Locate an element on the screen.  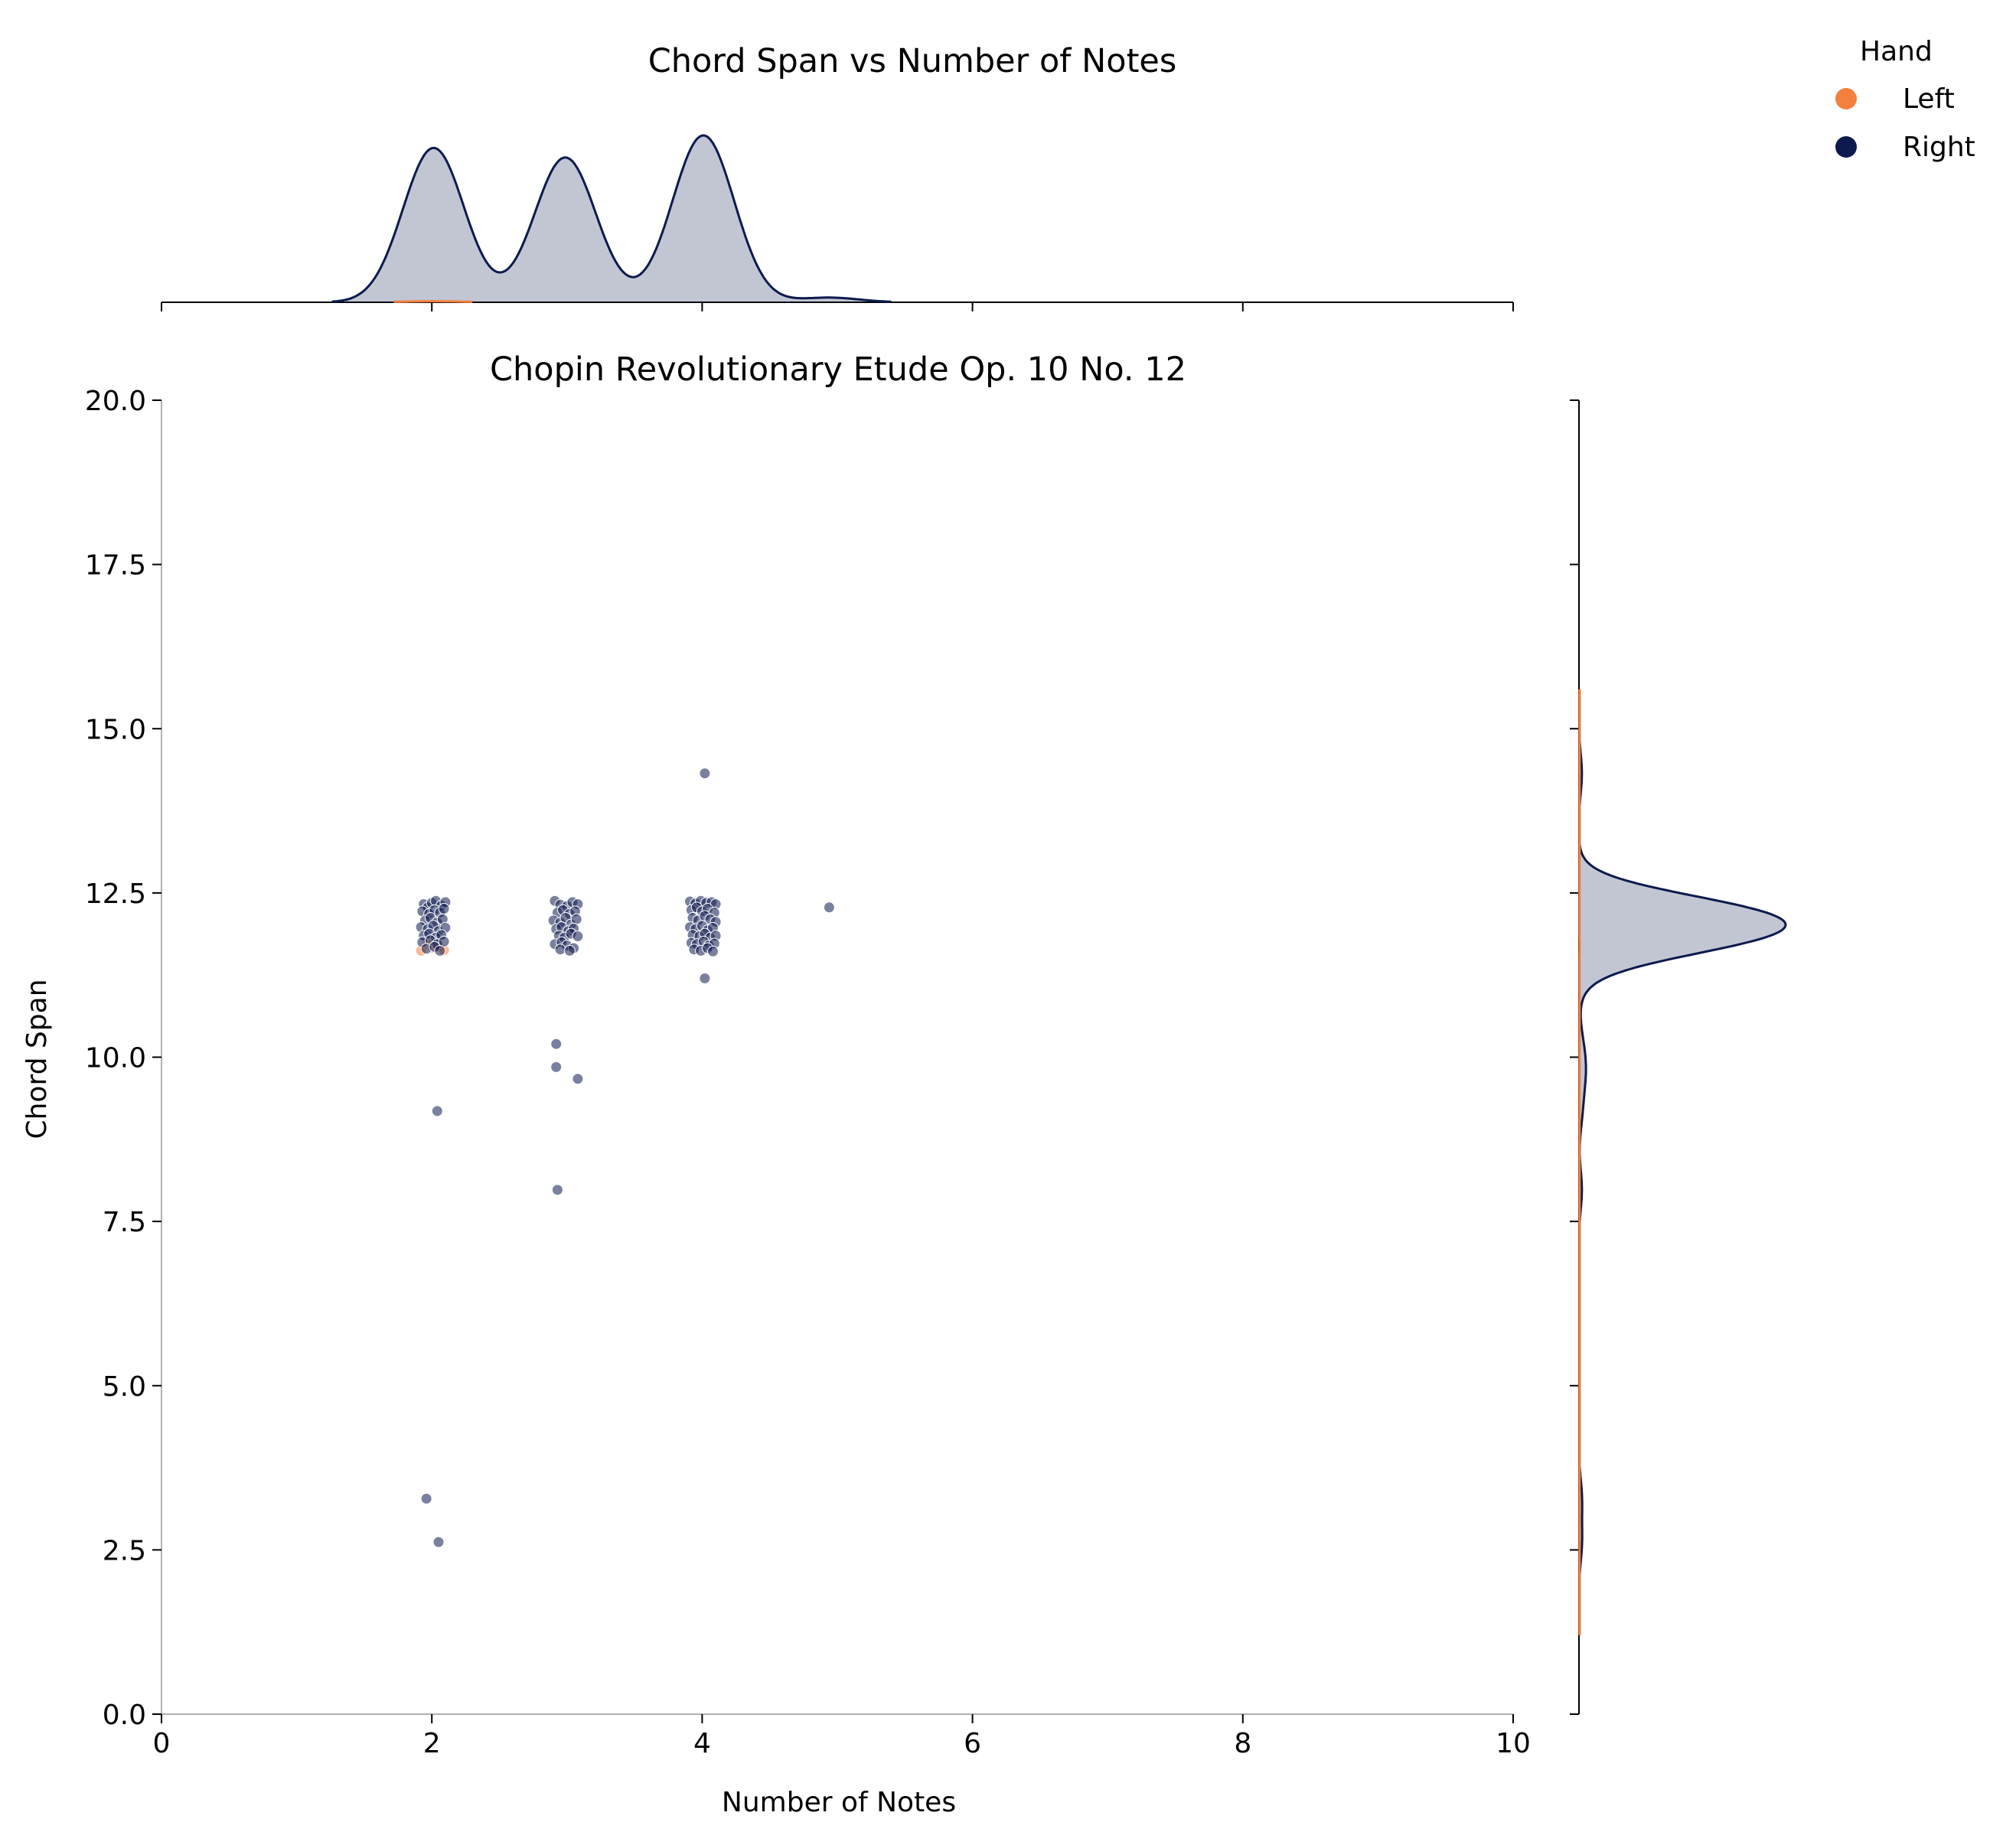
right-kde-fill-right is located at coordinates (1683, 1162).